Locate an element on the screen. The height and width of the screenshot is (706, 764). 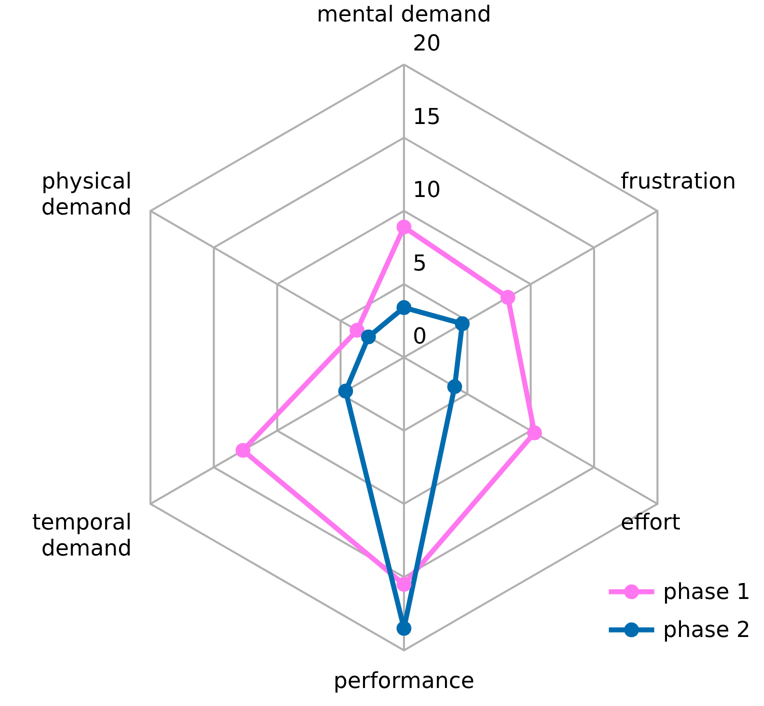
spoke-label: mental demand is located at coordinates (404, 15).